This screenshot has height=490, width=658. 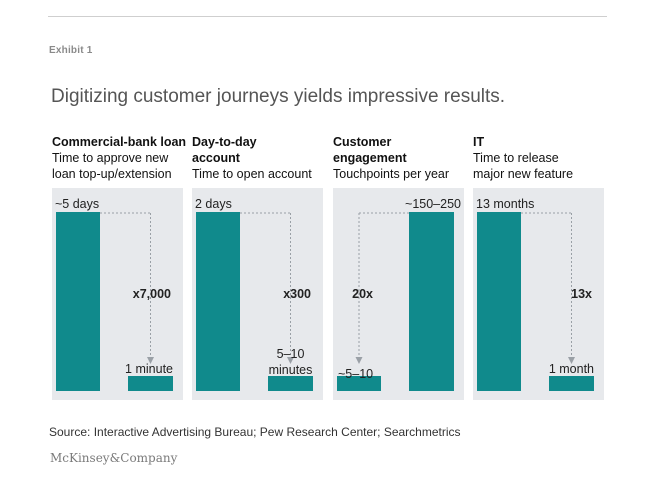 What do you see at coordinates (391, 174) in the screenshot?
I see `panel-3-subtitle-line-1: Touchpoints per year` at bounding box center [391, 174].